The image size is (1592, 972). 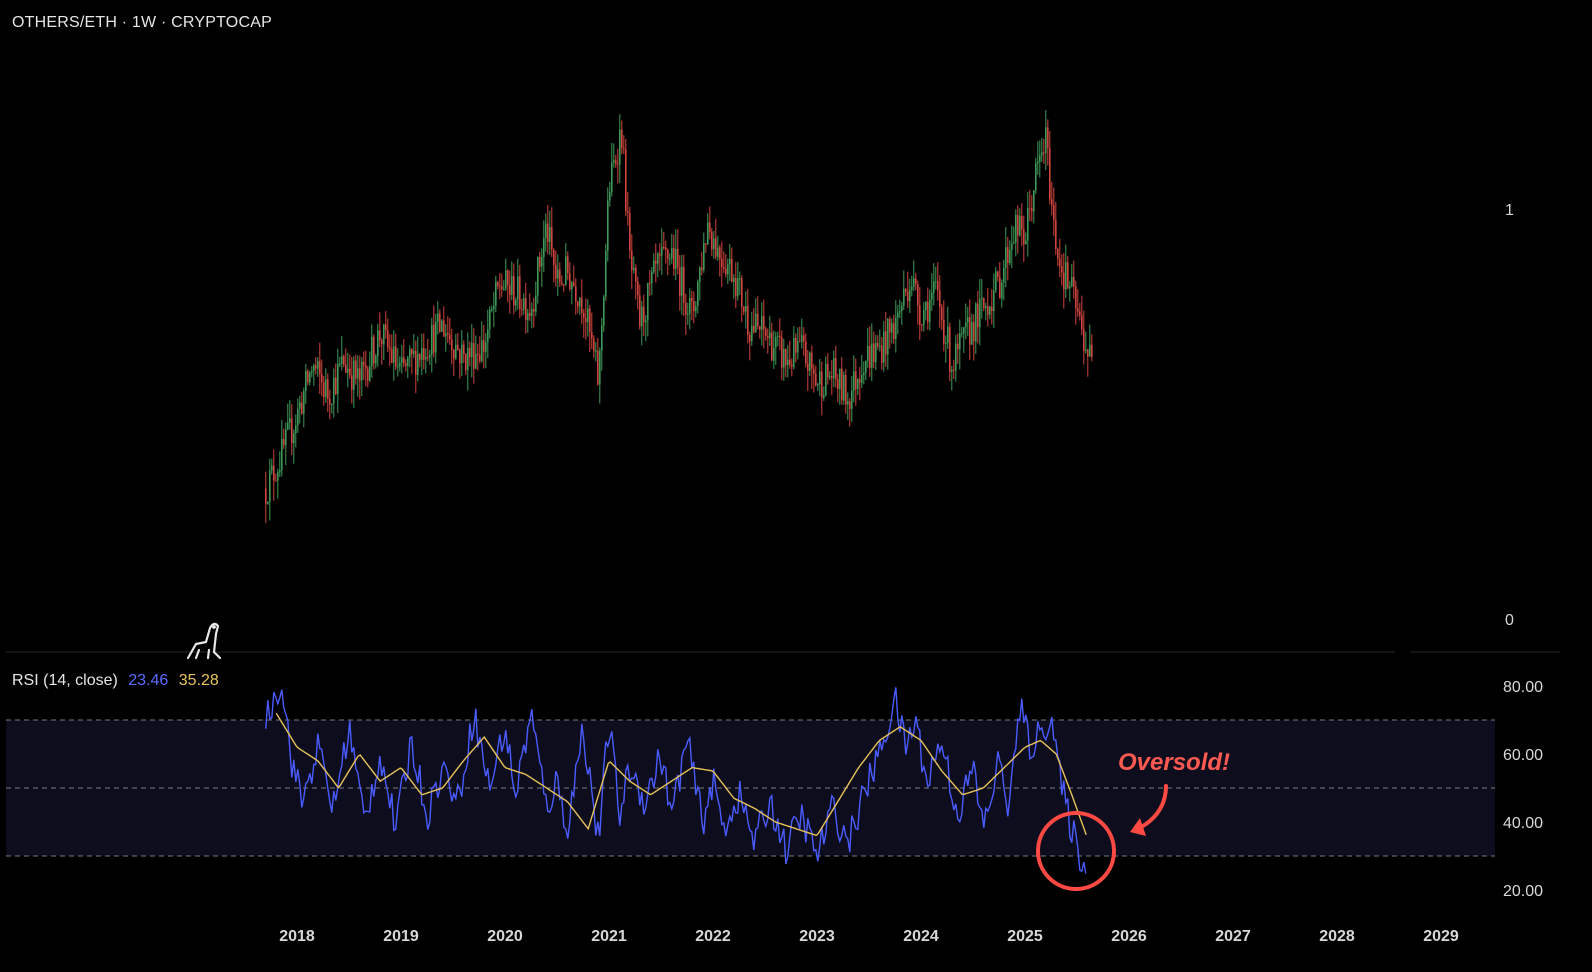 I want to click on oversold-arrow-head, so click(x=1138, y=827).